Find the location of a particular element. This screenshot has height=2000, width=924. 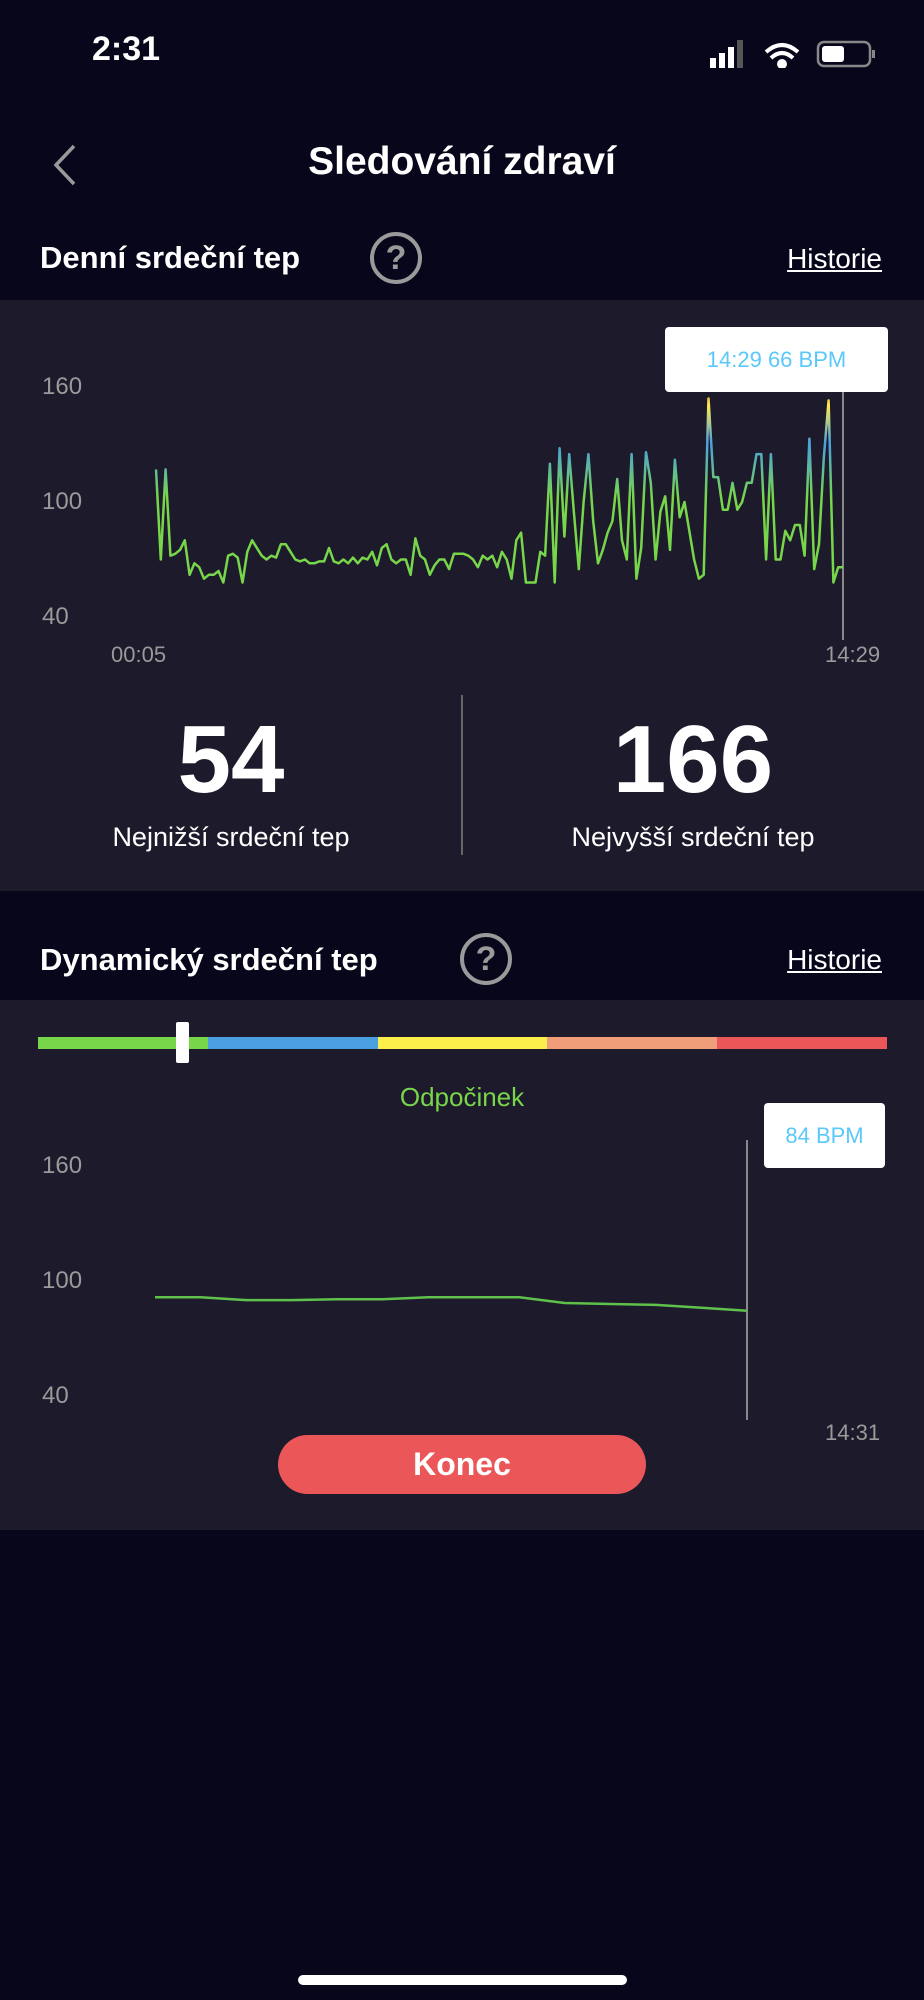

min-heart-rate-label: Nejnižší srdeční tep is located at coordinates (231, 837).